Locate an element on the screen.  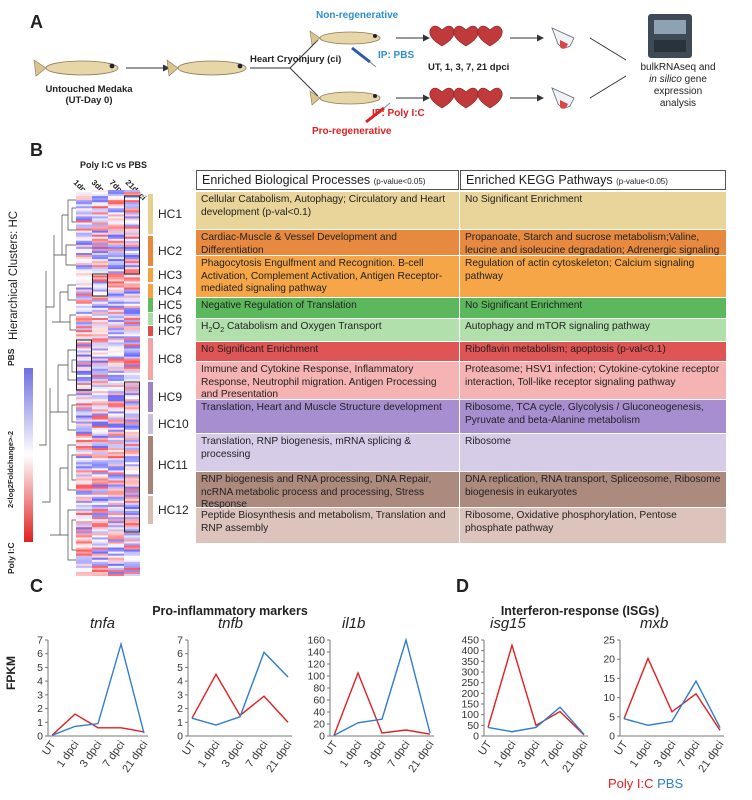
y-tick-label: 40 is located at coordinates (319, 713).